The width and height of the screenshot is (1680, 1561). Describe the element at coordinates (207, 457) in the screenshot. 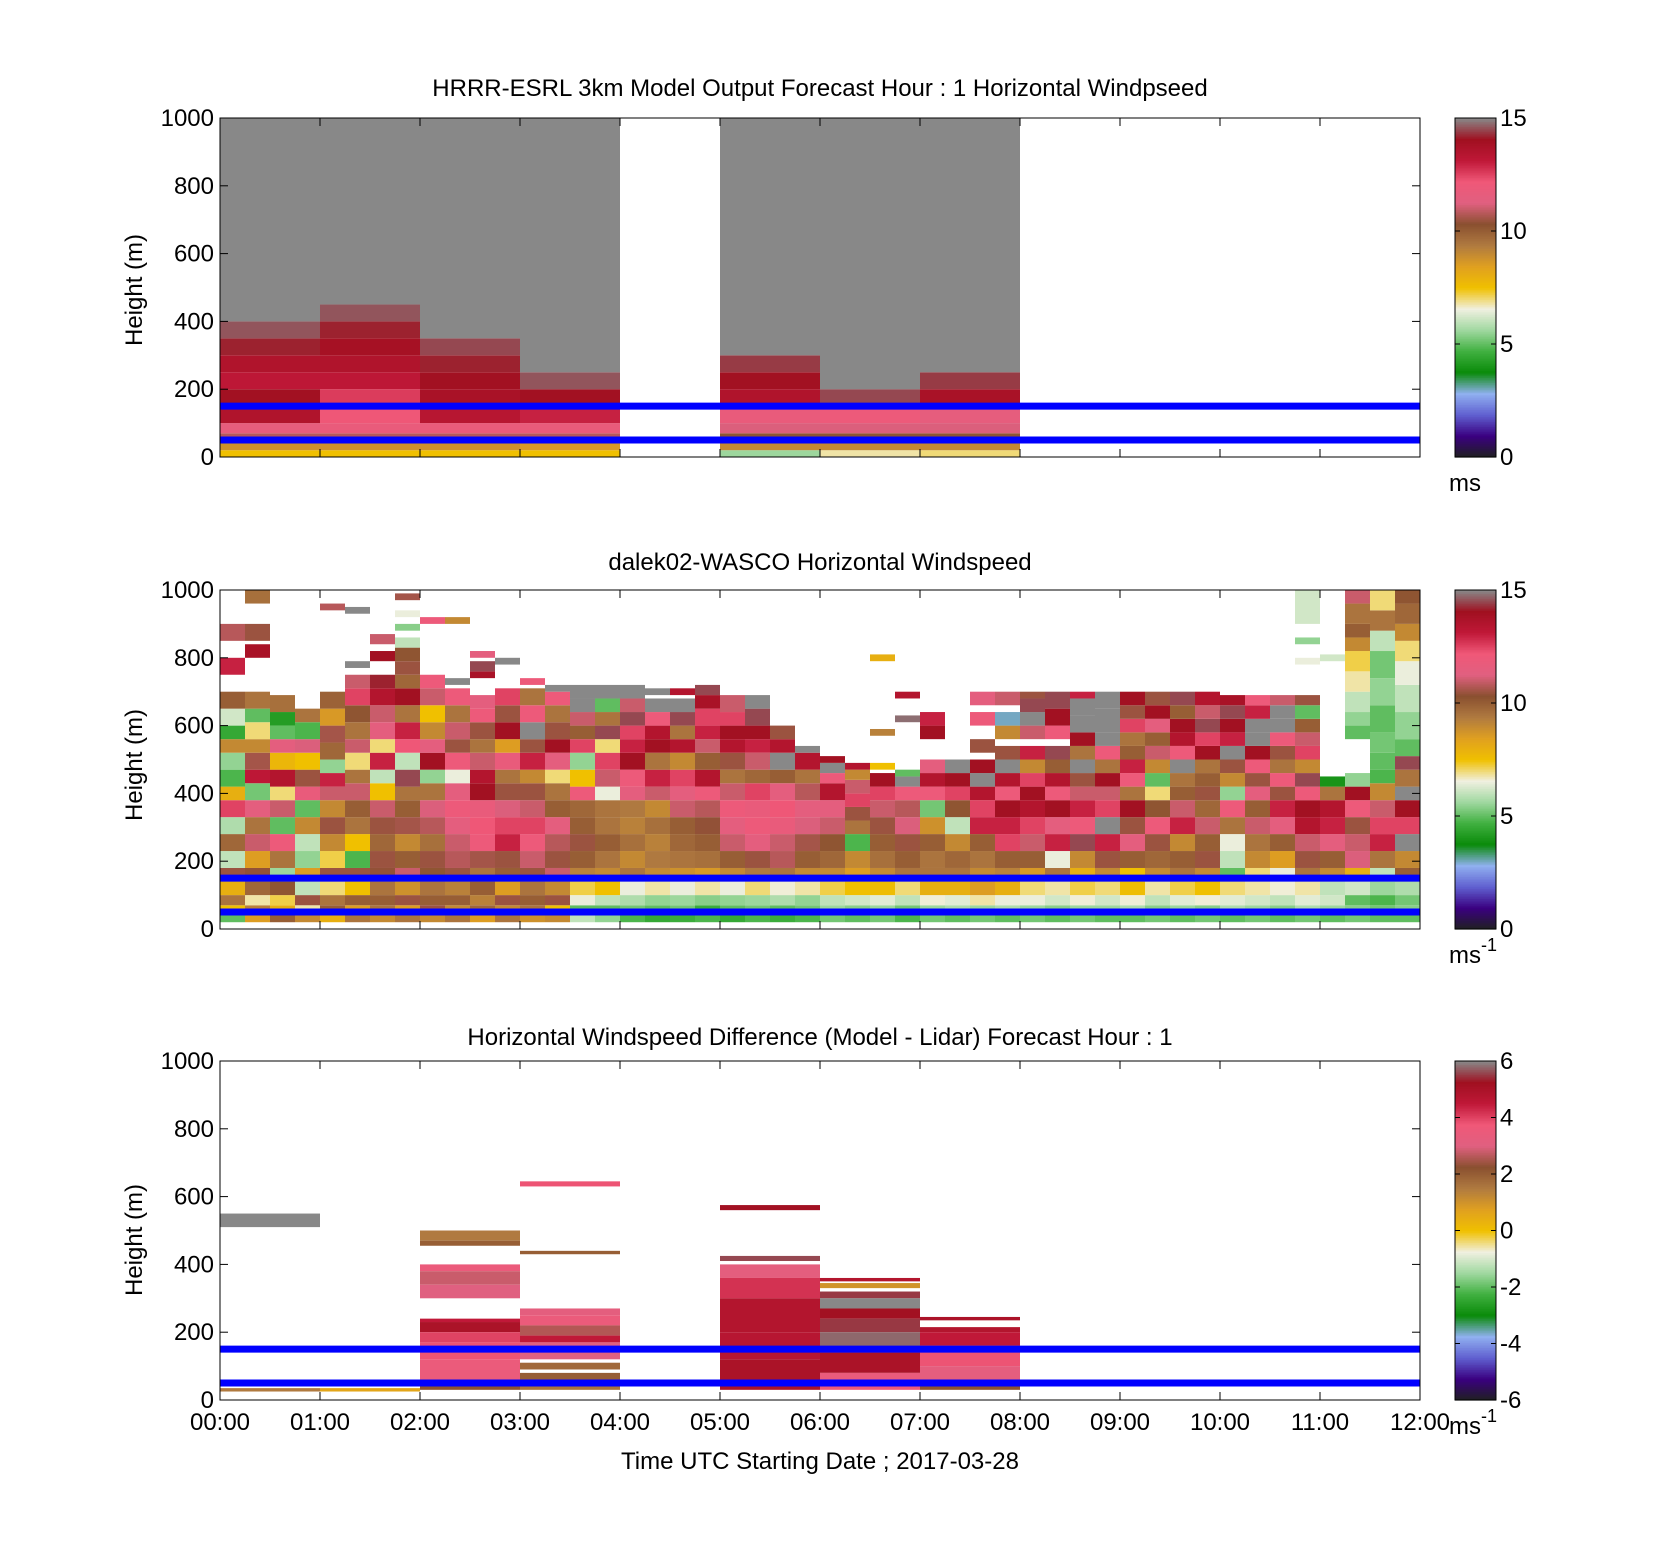

I see `y-tick-label: 0` at that location.